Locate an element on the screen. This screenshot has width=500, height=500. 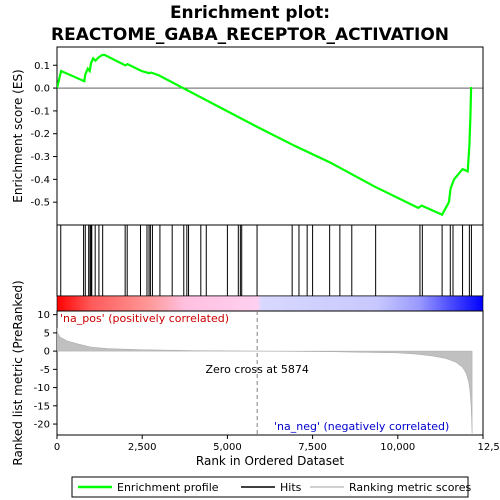
es-y-tick-label: 0.0 is located at coordinates (42, 89).